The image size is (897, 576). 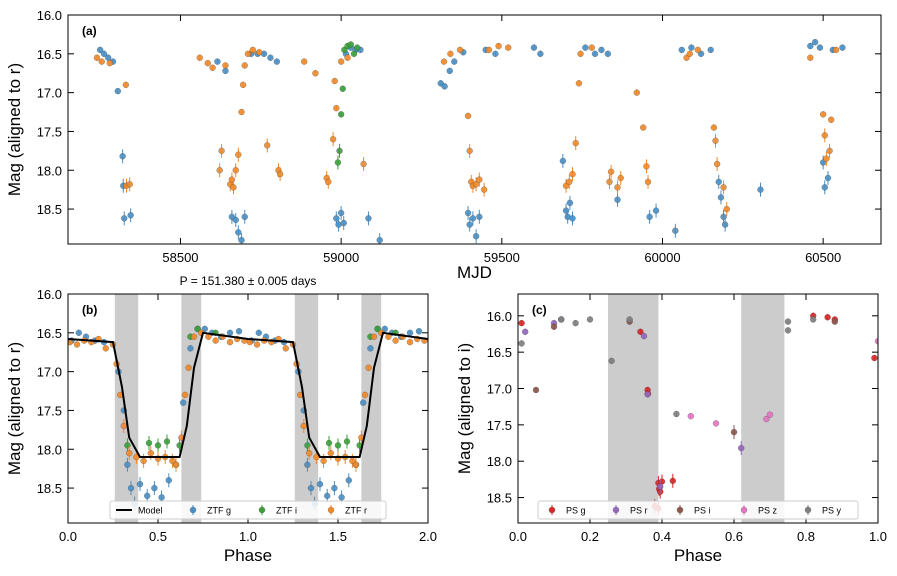 I want to click on x-tick-label: 60000, so click(x=662, y=257).